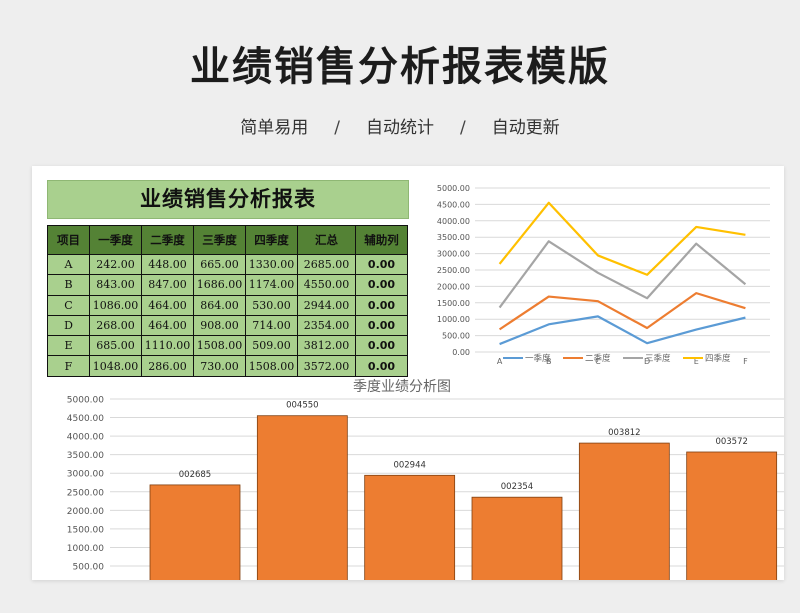 The height and width of the screenshot is (613, 800). Describe the element at coordinates (167, 240) in the screenshot. I see `col-header: 二季度` at that location.